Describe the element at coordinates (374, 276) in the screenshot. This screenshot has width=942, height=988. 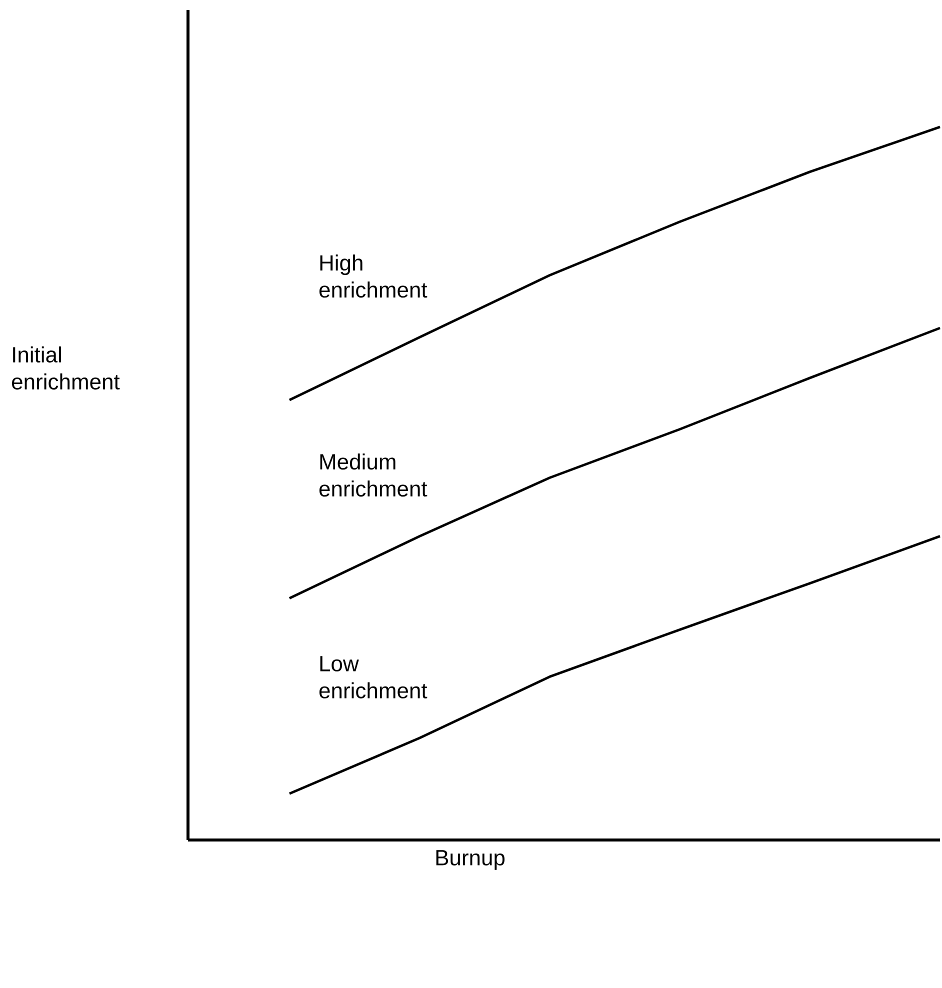
I see `series-label: High enrichment` at that location.